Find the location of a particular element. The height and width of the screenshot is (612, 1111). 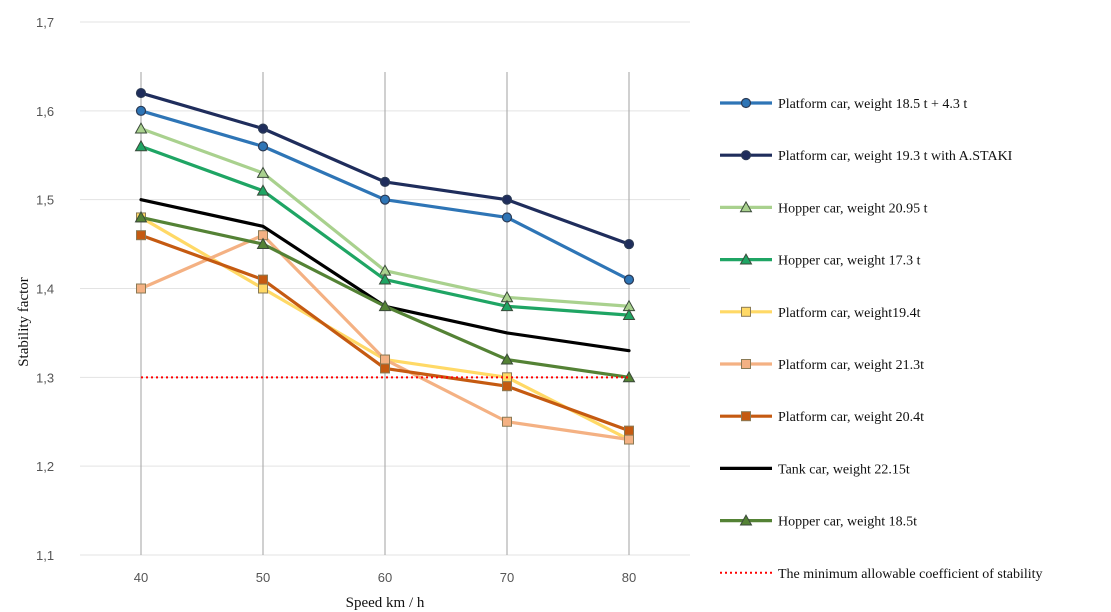

x-tick-label: 80 is located at coordinates (629, 577).